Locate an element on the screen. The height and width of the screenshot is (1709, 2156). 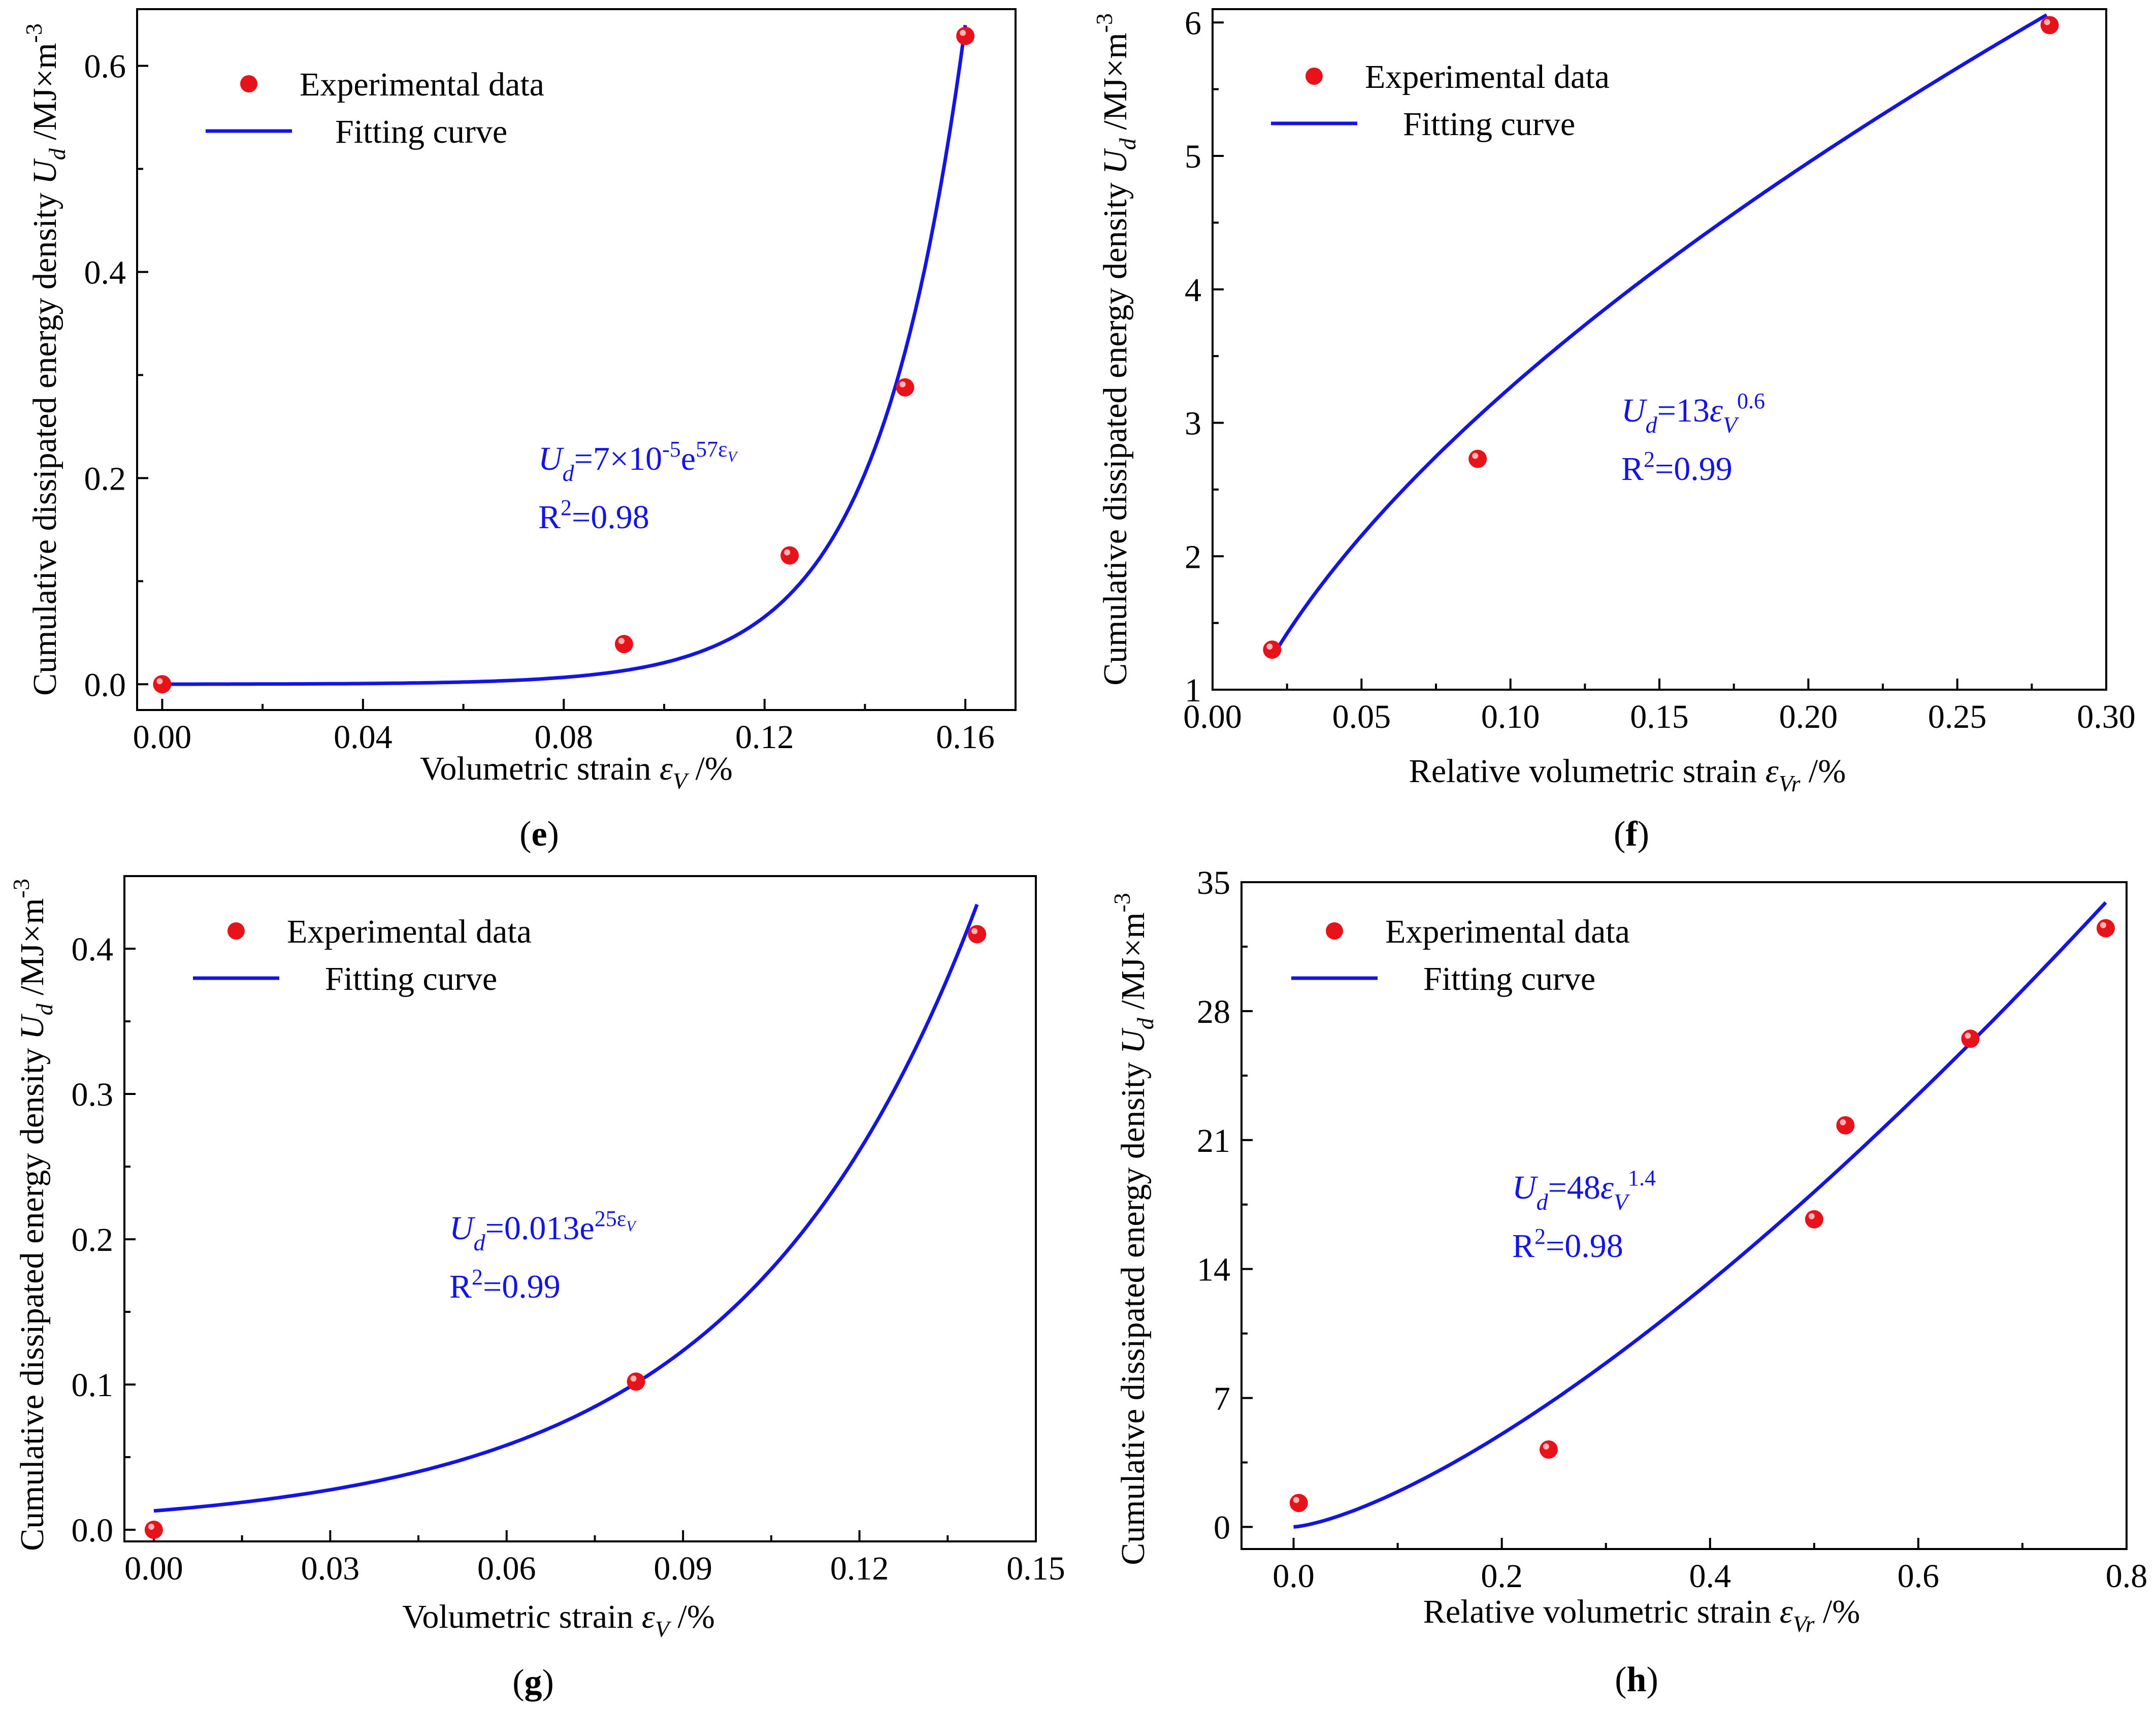
legend-g: Experimental data Fitting curve is located at coordinates (363, 955).